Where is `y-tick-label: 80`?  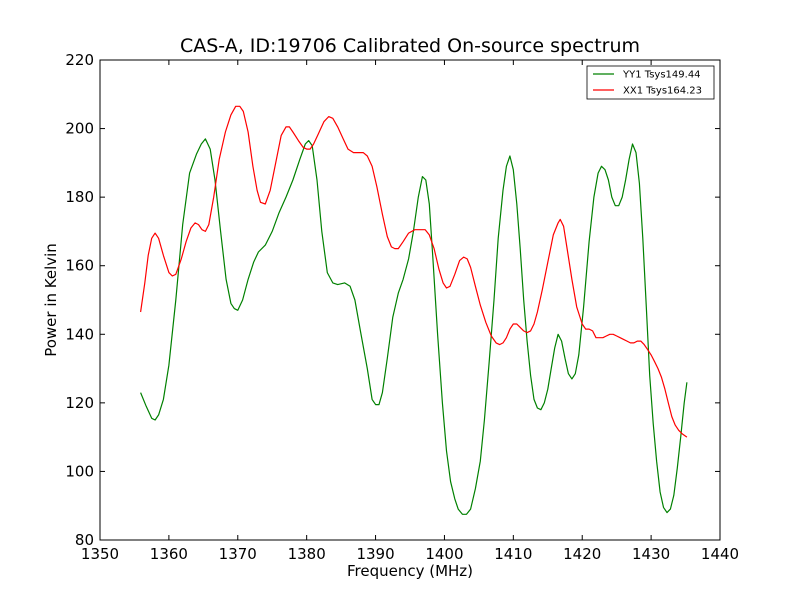 y-tick-label: 80 is located at coordinates (84, 540).